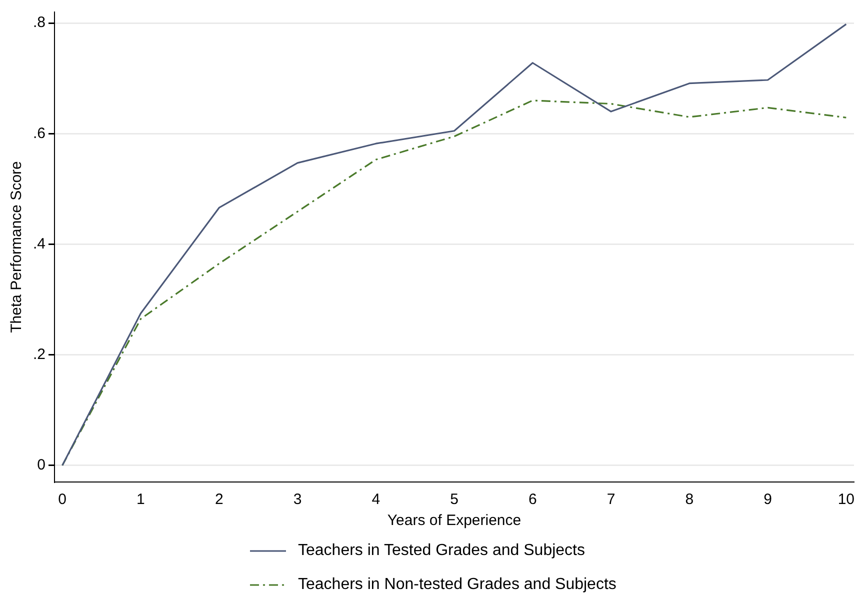 Image resolution: width=860 pixels, height=602 pixels. Describe the element at coordinates (140, 499) in the screenshot. I see `x-tick-label: 1` at that location.